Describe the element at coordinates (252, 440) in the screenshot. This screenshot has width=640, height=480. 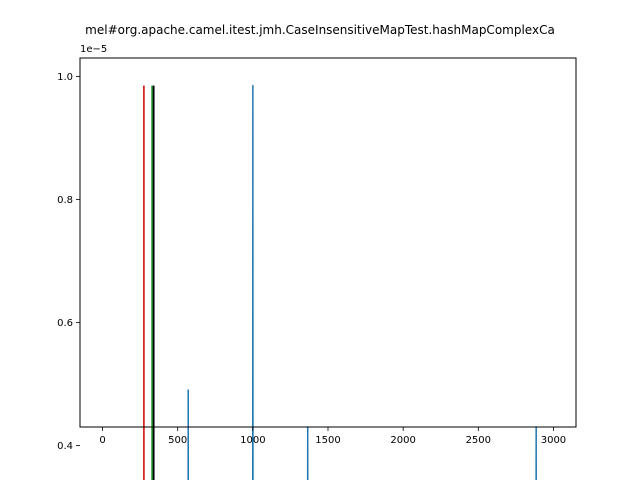
I see `x-tick-label: 1000` at that location.